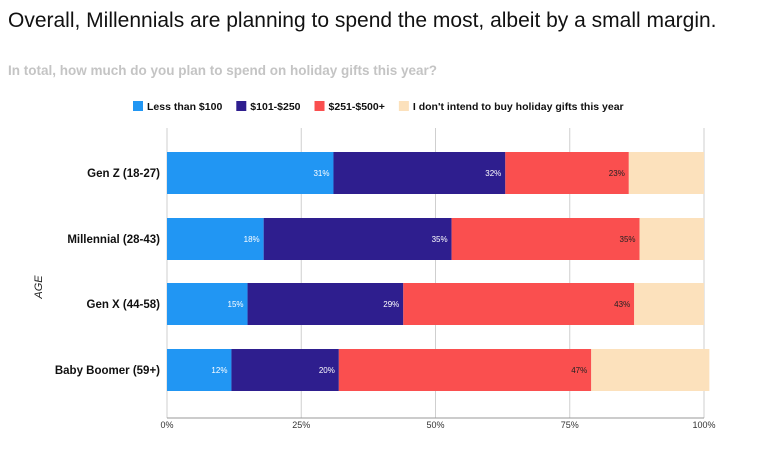  I want to click on legend-label: $251-$500+, so click(357, 107).